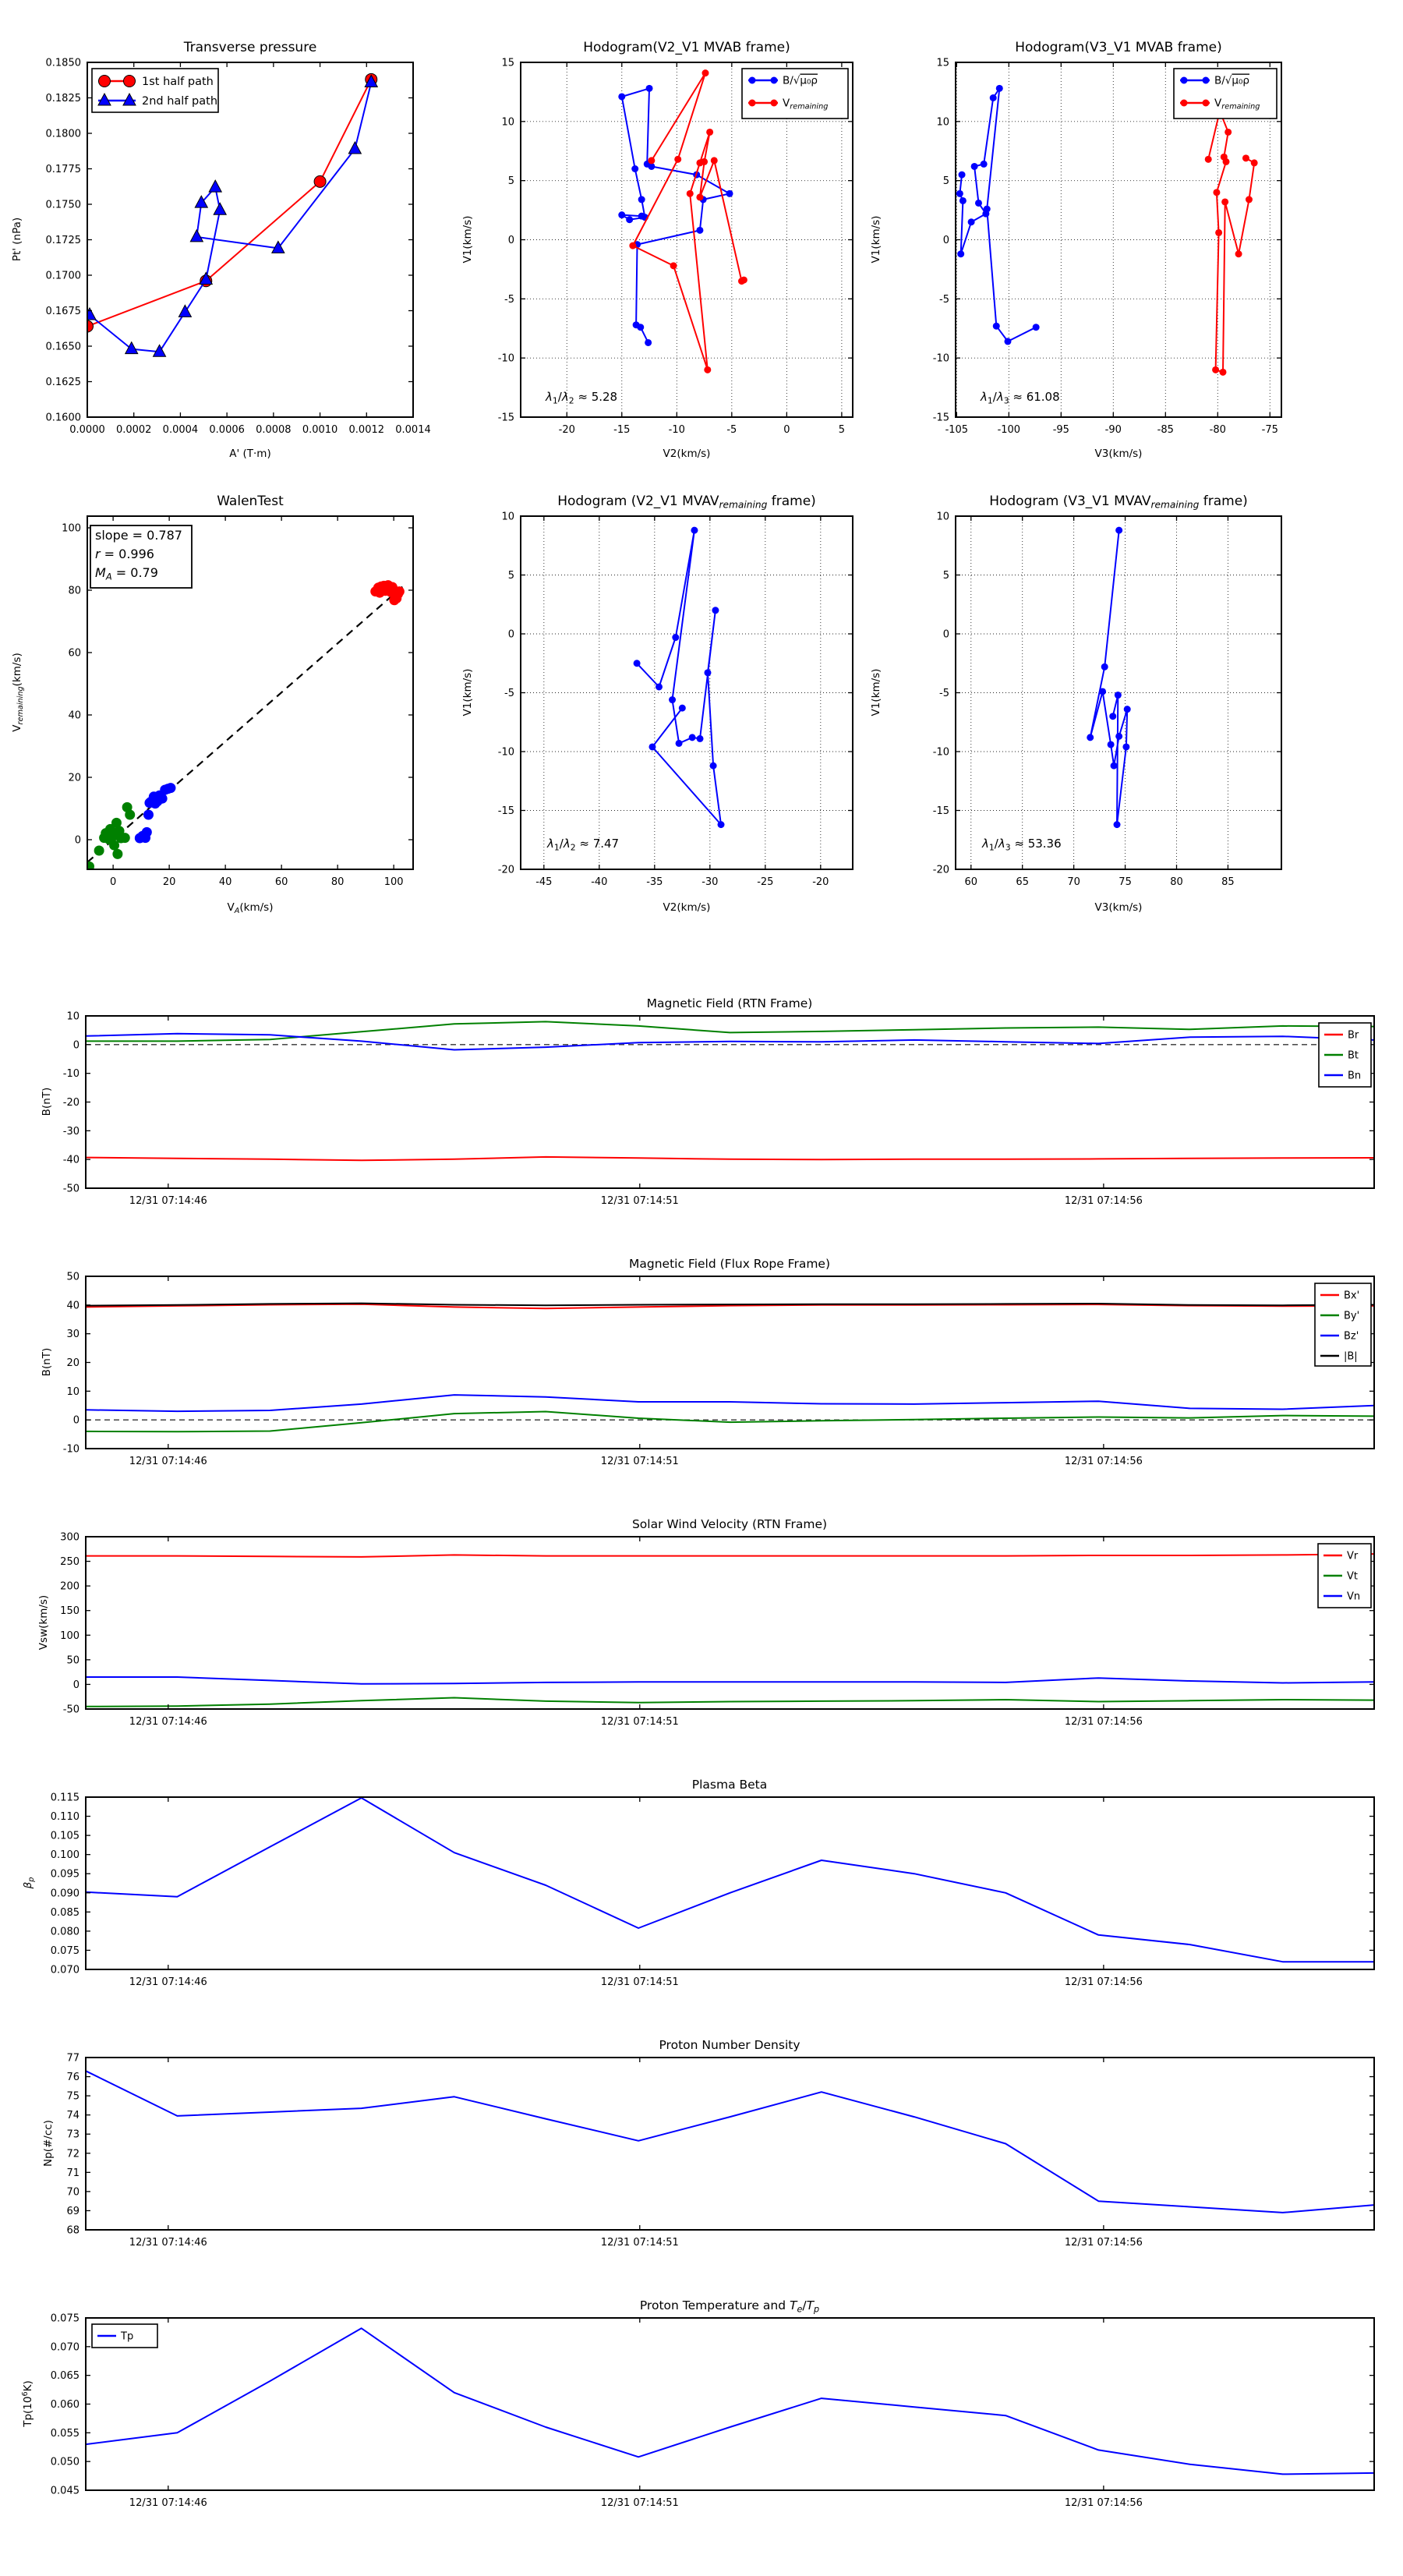 Image resolution: width=1403 pixels, height=2576 pixels. Describe the element at coordinates (730, 1158) in the screenshot. I see `series-Br` at that location.